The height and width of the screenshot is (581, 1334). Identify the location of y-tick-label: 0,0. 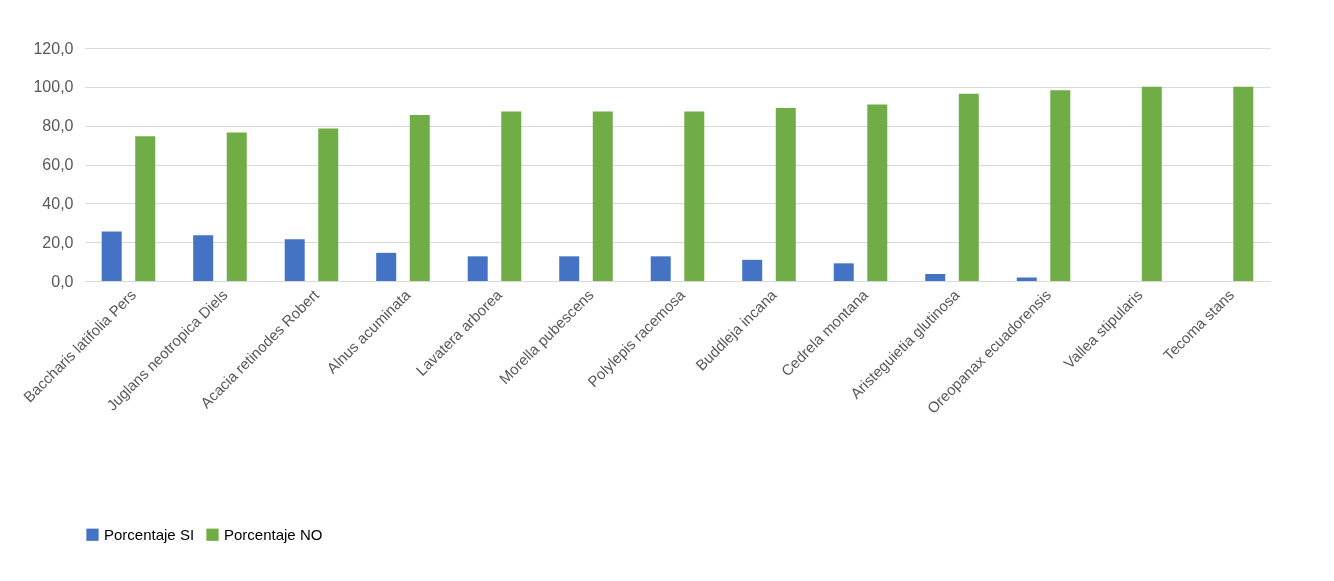
(62, 281).